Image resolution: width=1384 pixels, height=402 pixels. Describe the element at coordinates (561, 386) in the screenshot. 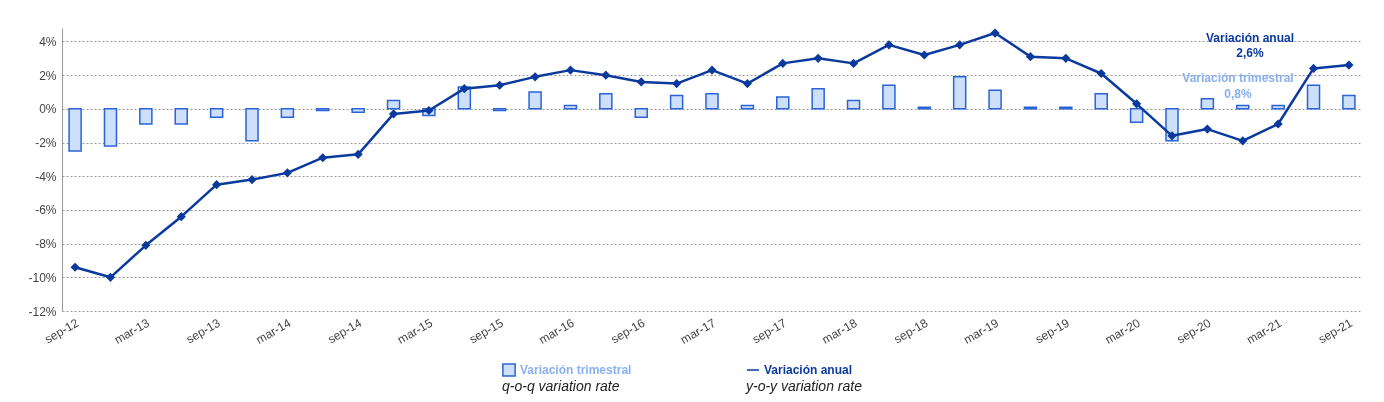

I see `text: q-o-q variation rate` at that location.